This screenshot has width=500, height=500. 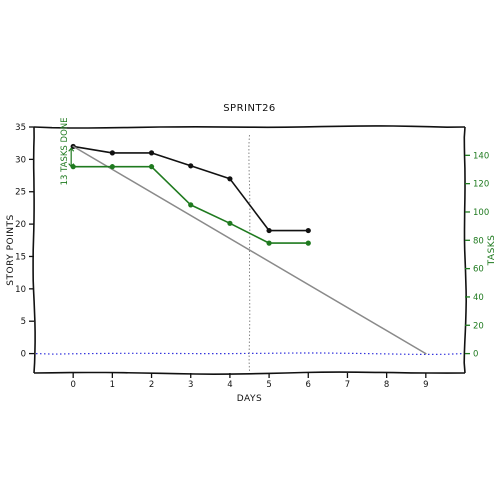 I want to click on y2-tick-label: 140, so click(x=481, y=156).